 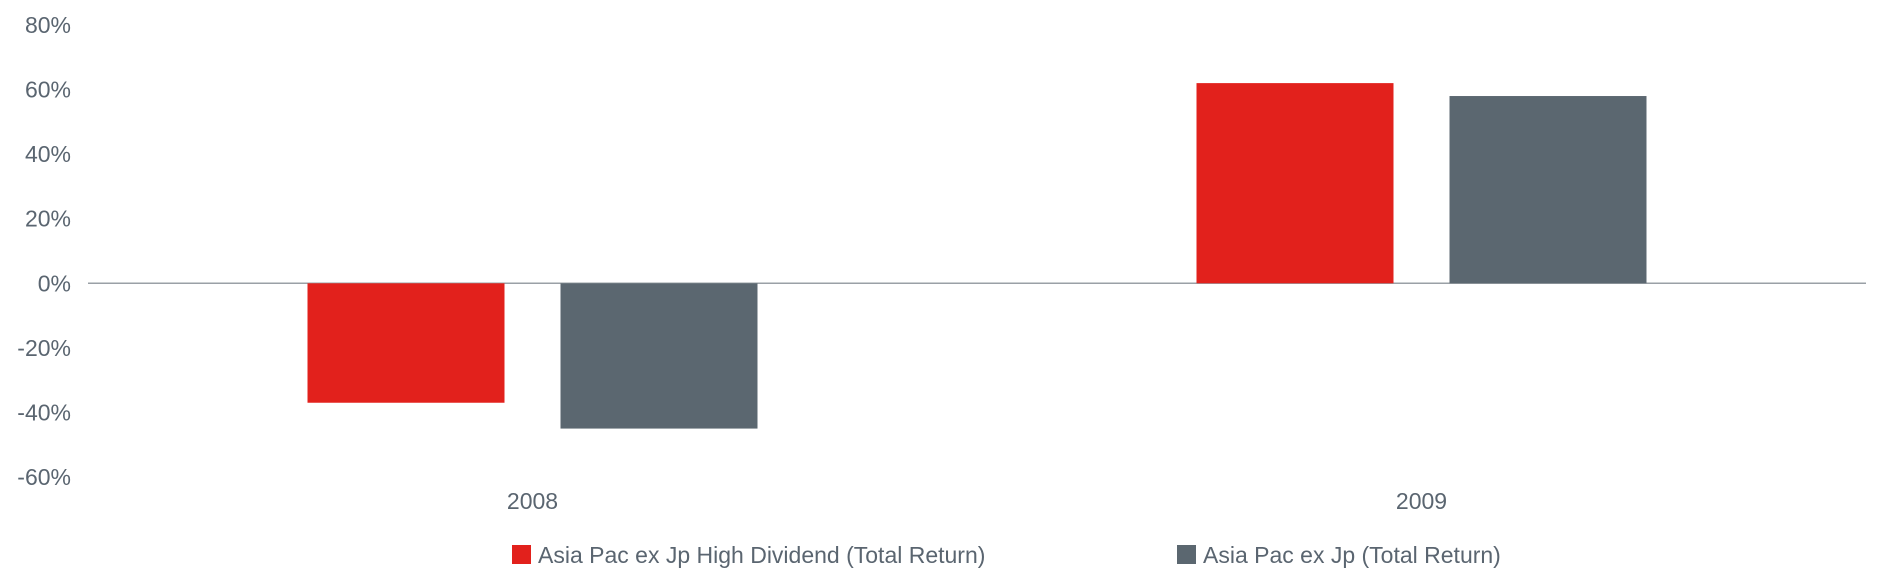 What do you see at coordinates (48, 25) in the screenshot?
I see `y-tick-label: 80%` at bounding box center [48, 25].